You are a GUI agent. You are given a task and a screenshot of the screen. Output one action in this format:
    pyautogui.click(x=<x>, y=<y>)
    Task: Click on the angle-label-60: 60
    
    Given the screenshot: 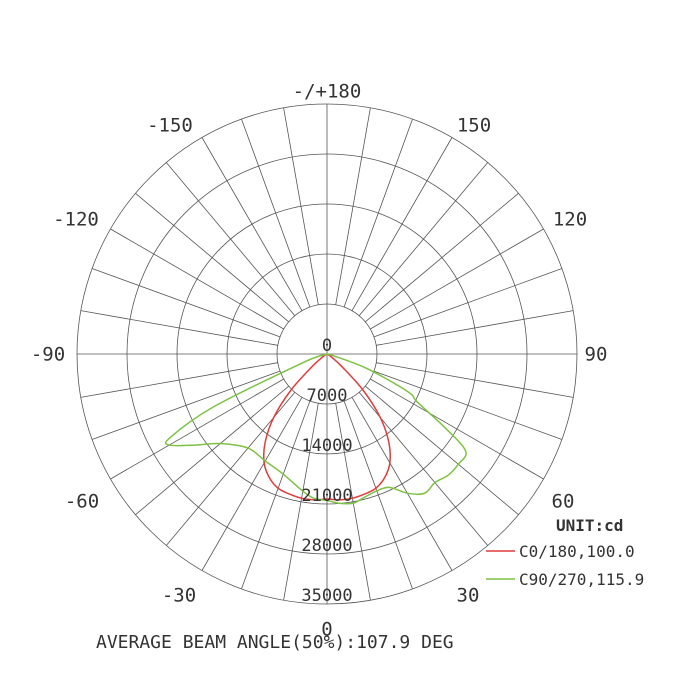 What is the action you would take?
    pyautogui.click(x=563, y=502)
    